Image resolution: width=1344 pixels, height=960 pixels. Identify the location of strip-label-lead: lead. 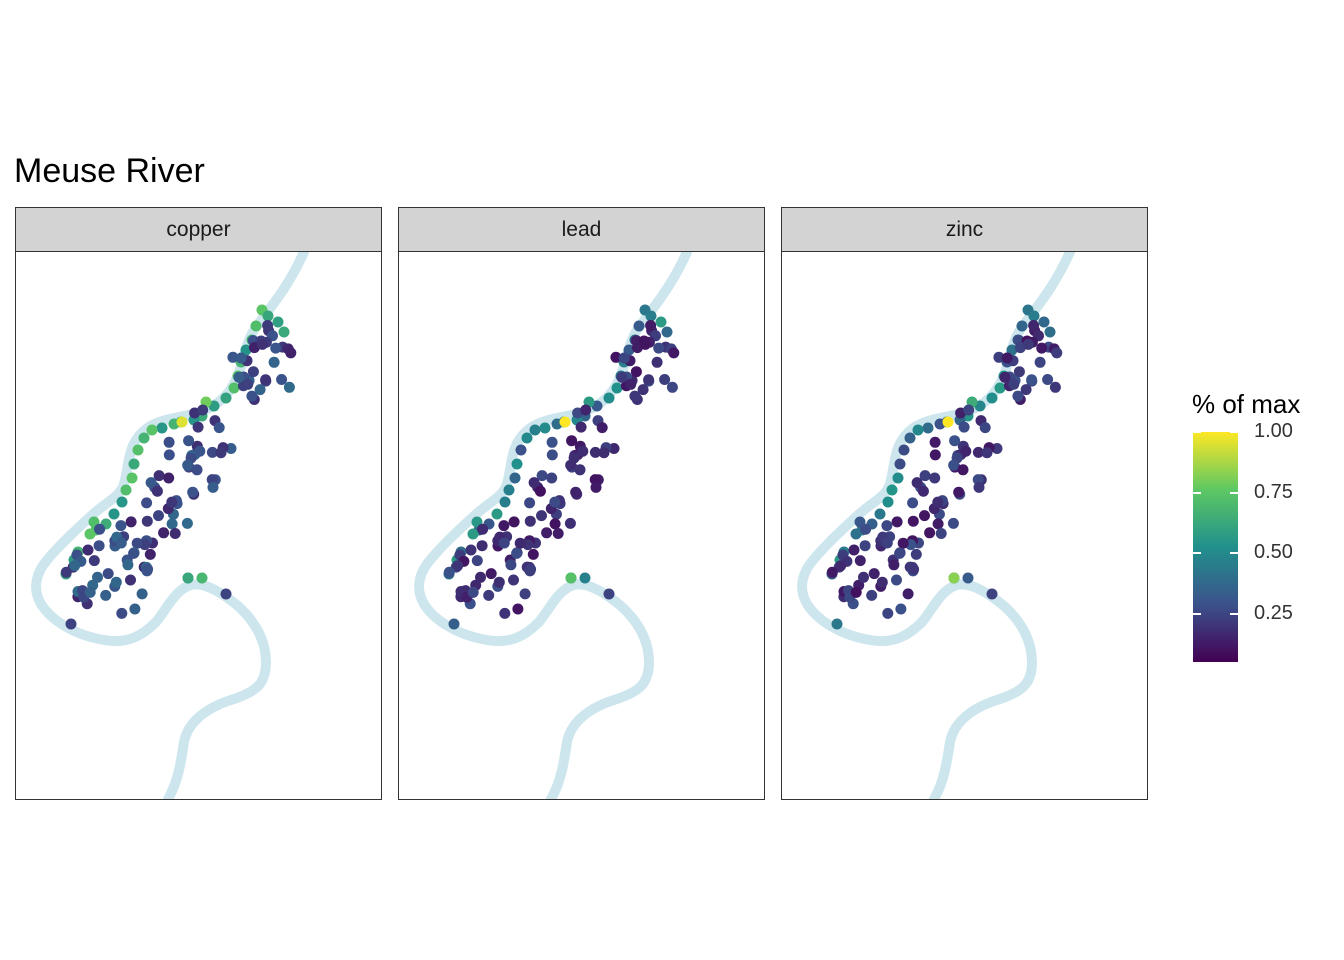
(581, 229).